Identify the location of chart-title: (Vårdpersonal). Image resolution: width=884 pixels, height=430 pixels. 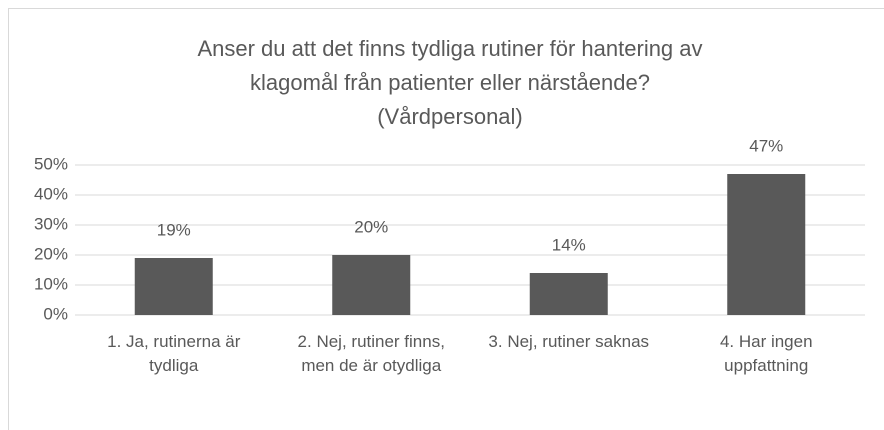
(450, 116).